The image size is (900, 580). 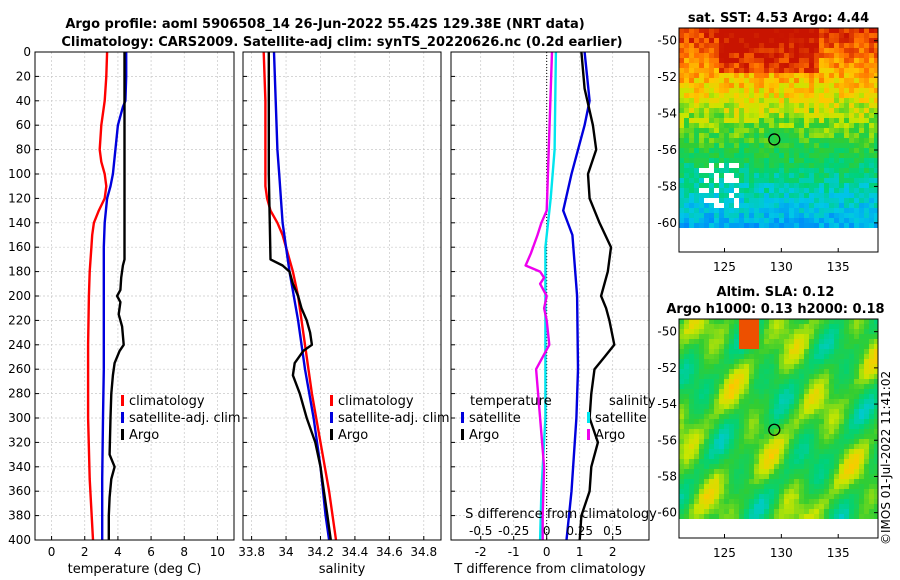 What do you see at coordinates (484, 435) in the screenshot?
I see `legend-label: Argo` at bounding box center [484, 435].